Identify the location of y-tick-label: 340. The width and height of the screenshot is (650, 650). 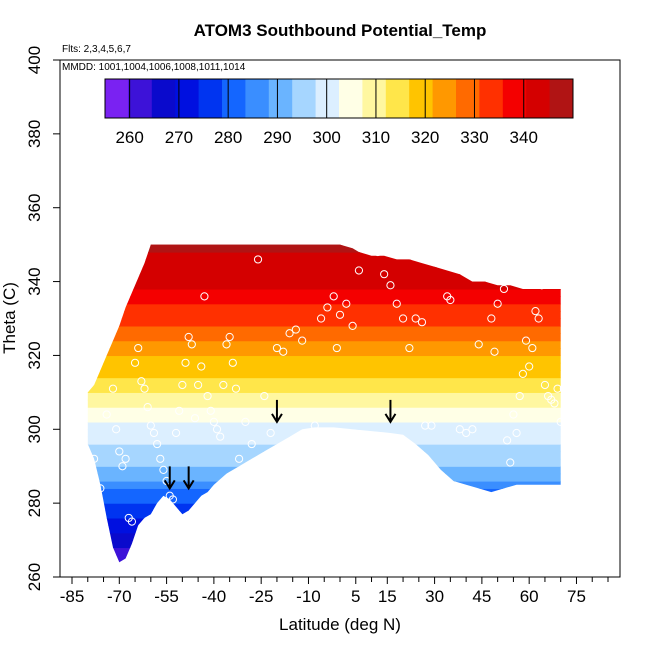
(34, 281).